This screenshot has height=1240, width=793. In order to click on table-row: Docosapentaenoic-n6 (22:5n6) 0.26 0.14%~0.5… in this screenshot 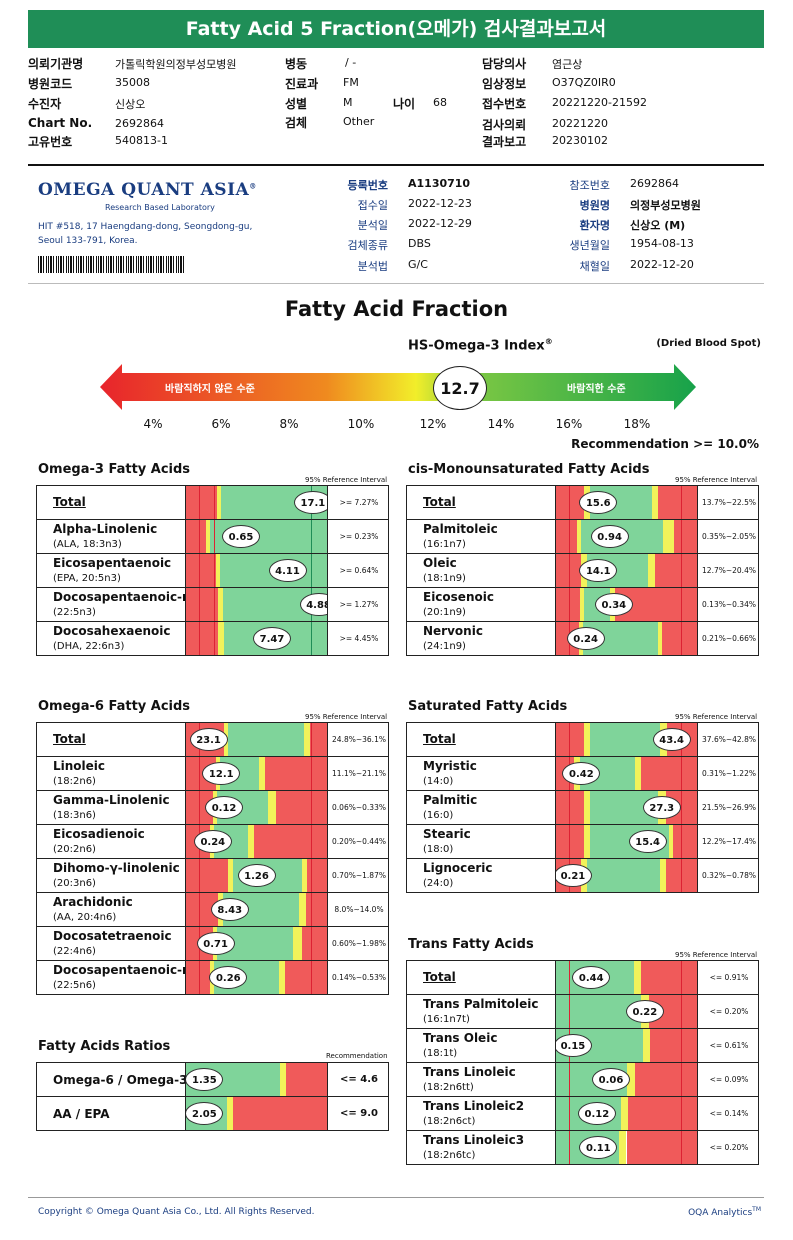, I will do `click(212, 978)`.